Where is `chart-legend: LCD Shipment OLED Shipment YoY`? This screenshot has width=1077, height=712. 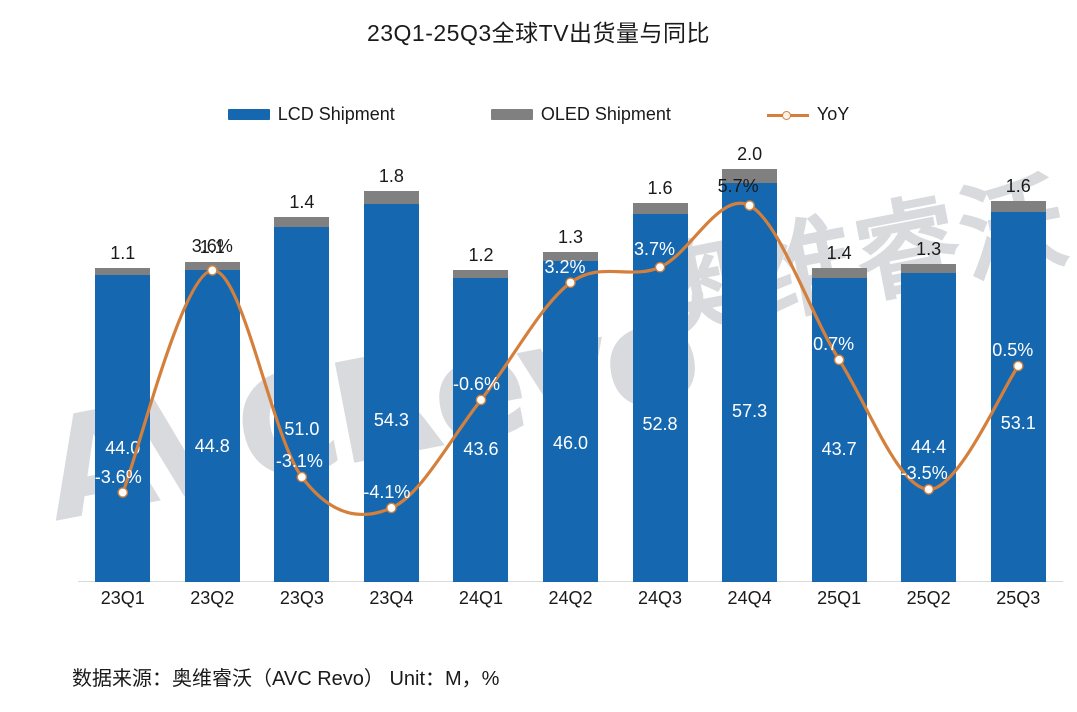 chart-legend: LCD Shipment OLED Shipment YoY is located at coordinates (538, 114).